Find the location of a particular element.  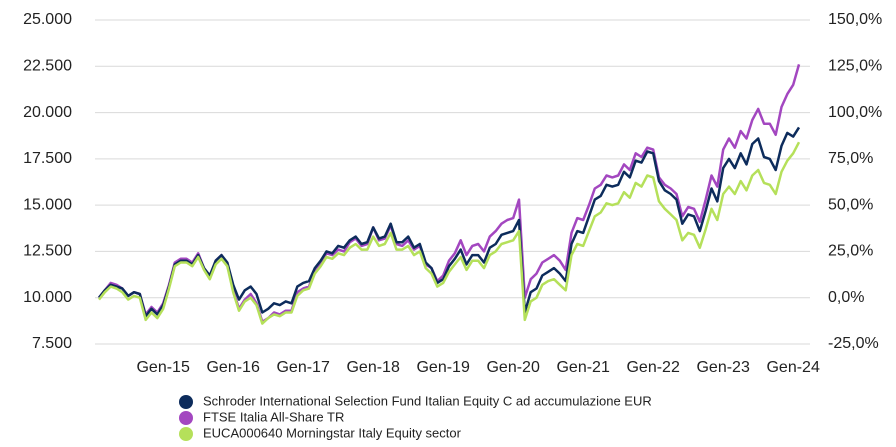

y2-tick-label: 100,0% is located at coordinates (855, 112).